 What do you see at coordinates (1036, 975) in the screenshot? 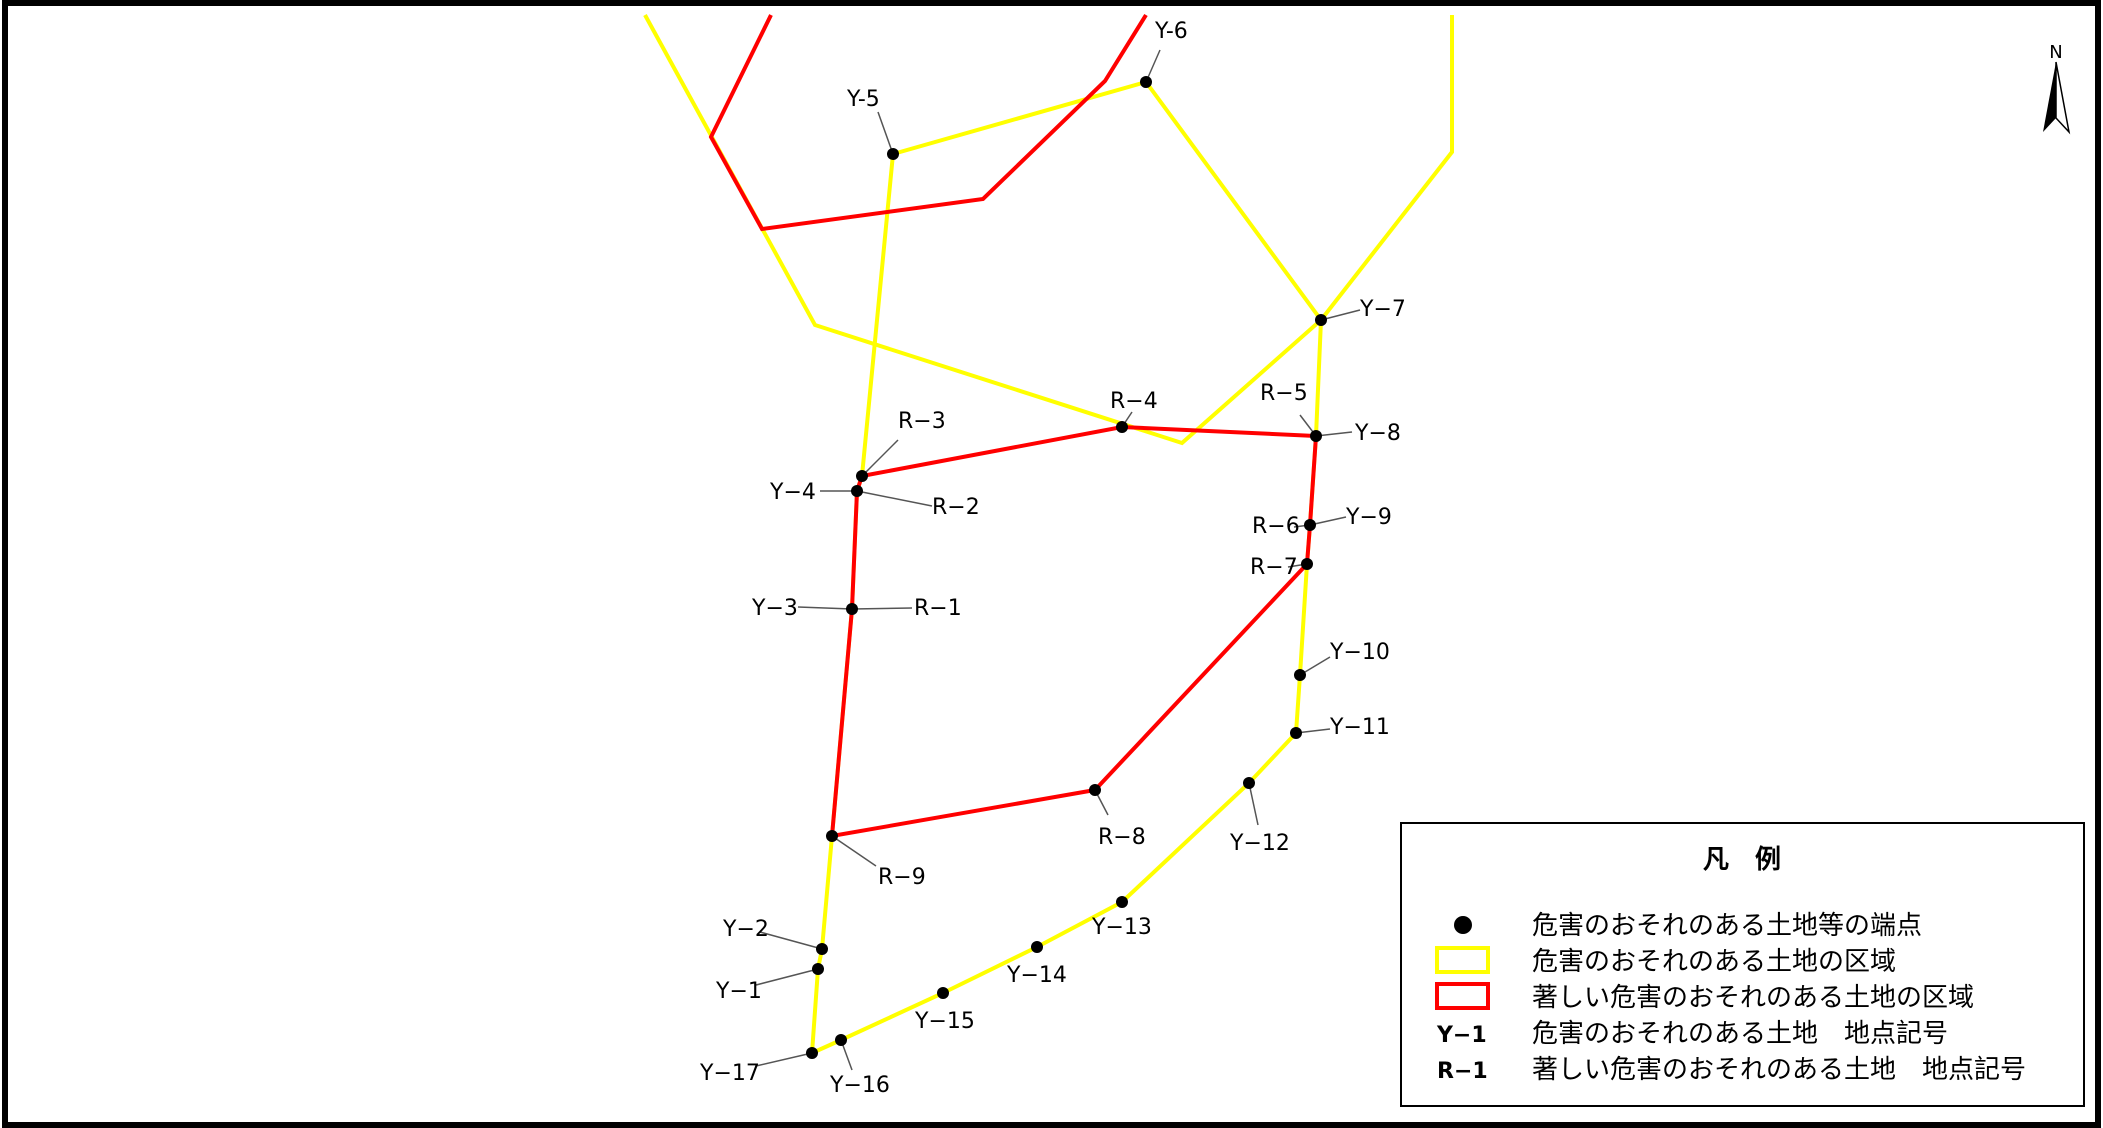
I see `label-y14: Y−14` at bounding box center [1036, 975].